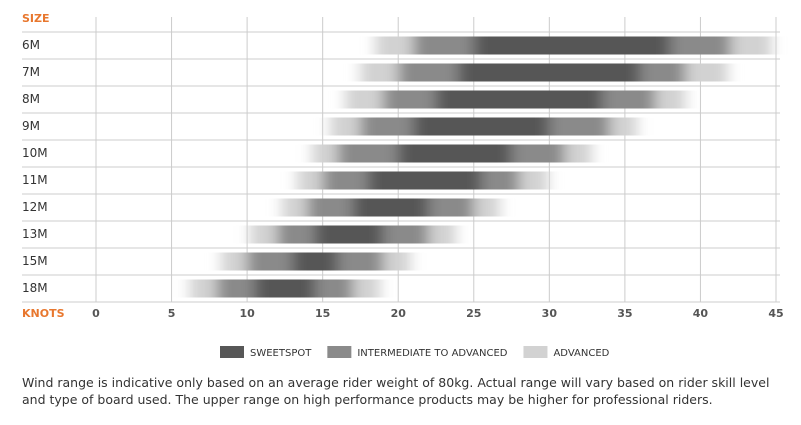 The height and width of the screenshot is (425, 801). What do you see at coordinates (36, 18) in the screenshot?
I see `y-axis-label: SIZE` at bounding box center [36, 18].